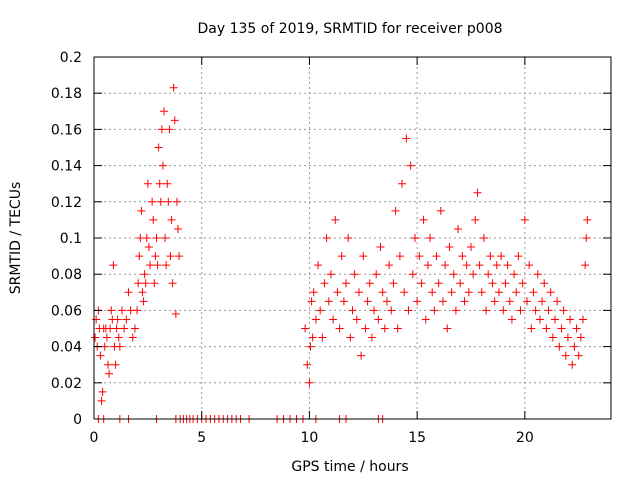  I want to click on y-tick-label: 0.04, so click(66, 348).